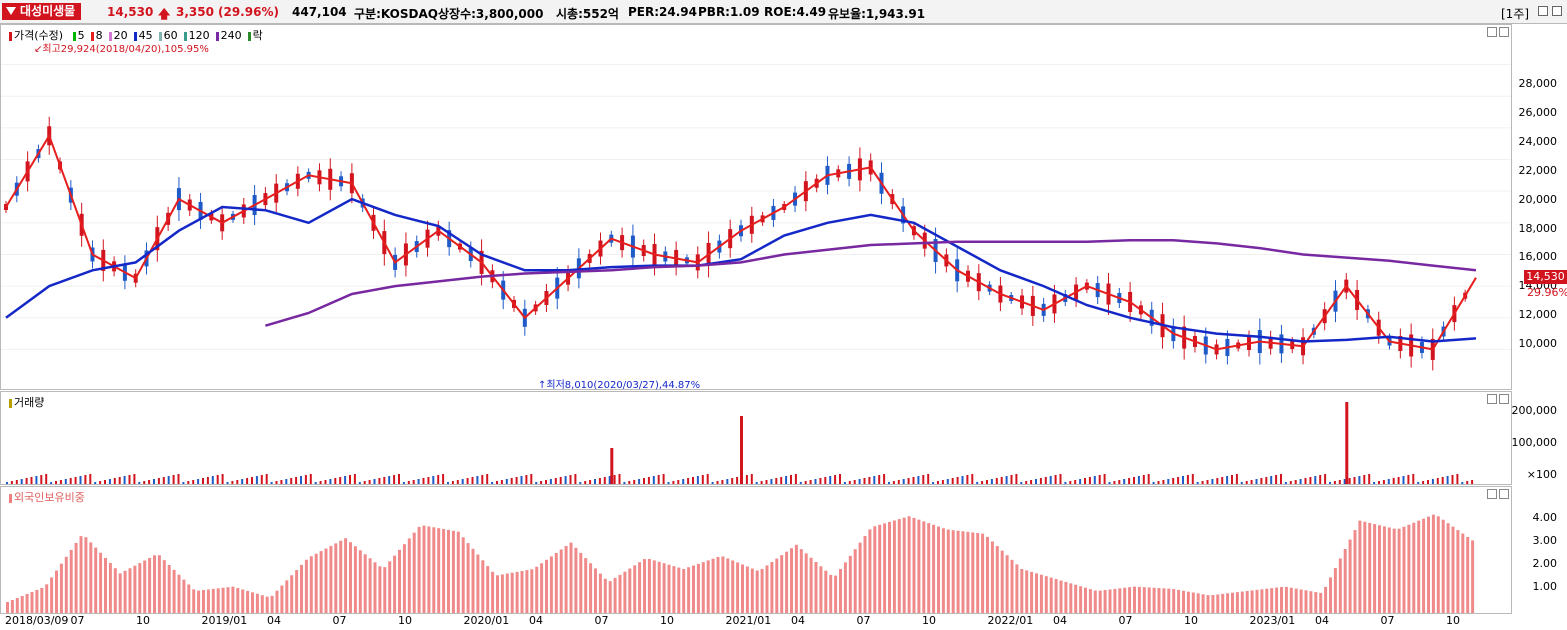 The width and height of the screenshot is (1567, 630). I want to click on volume-pane: 거래량, so click(756, 438).